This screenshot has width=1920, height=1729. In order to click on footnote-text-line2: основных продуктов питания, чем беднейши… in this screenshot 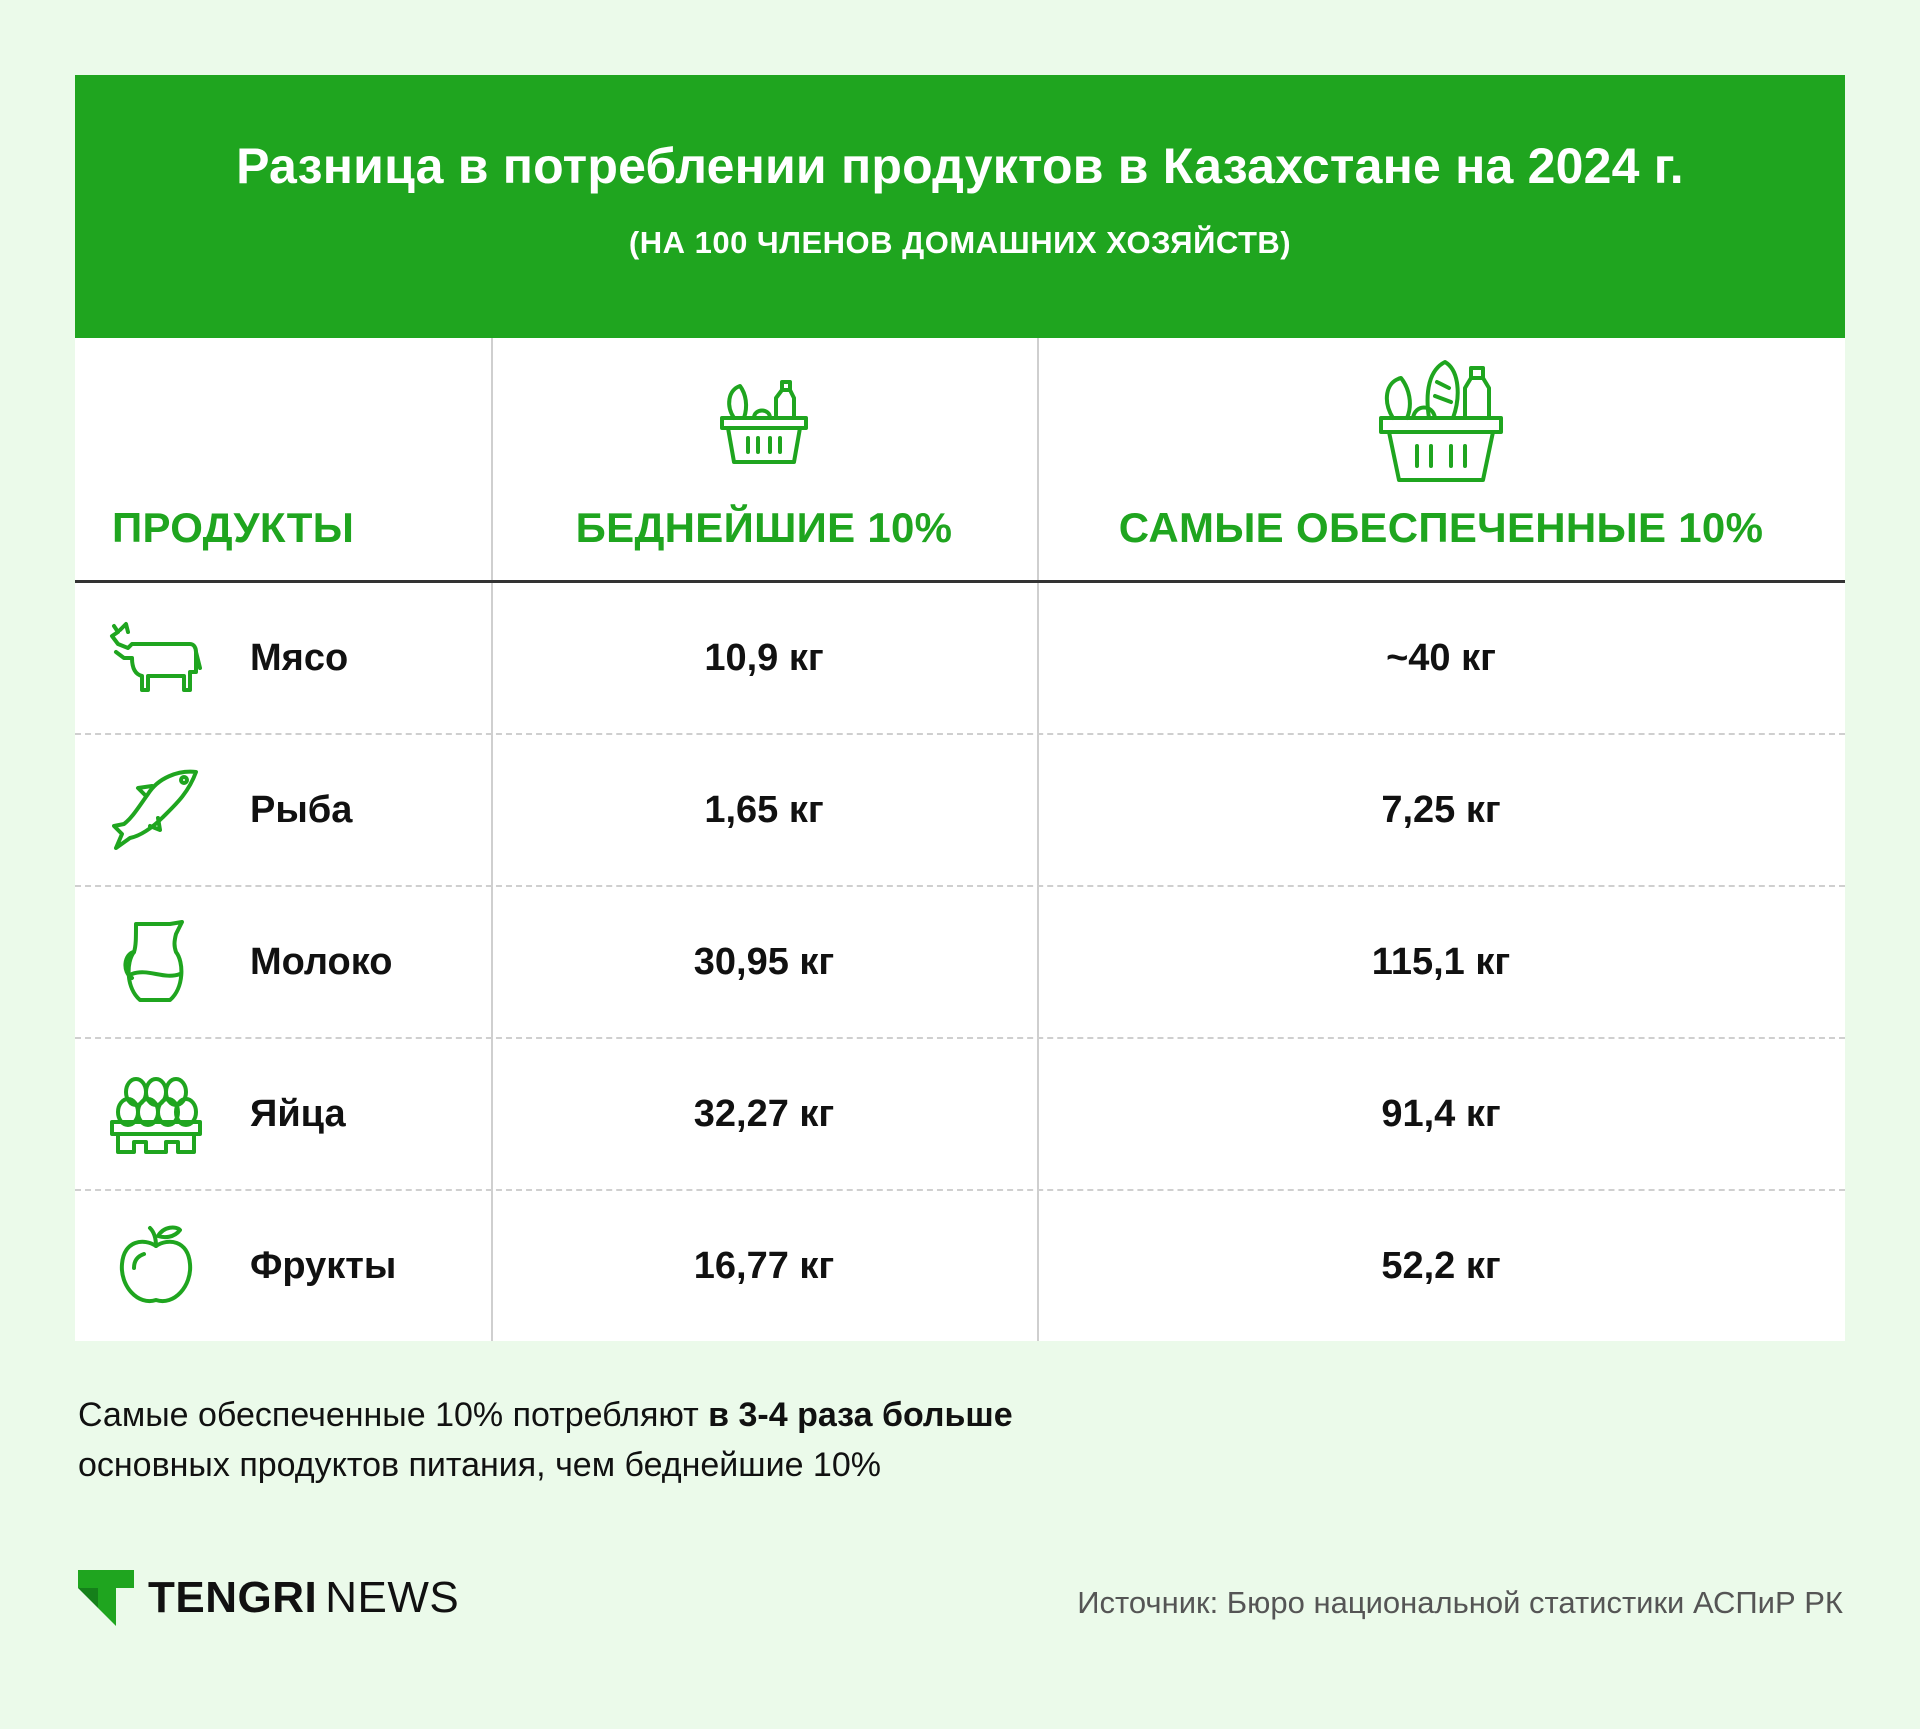, I will do `click(479, 1465)`.